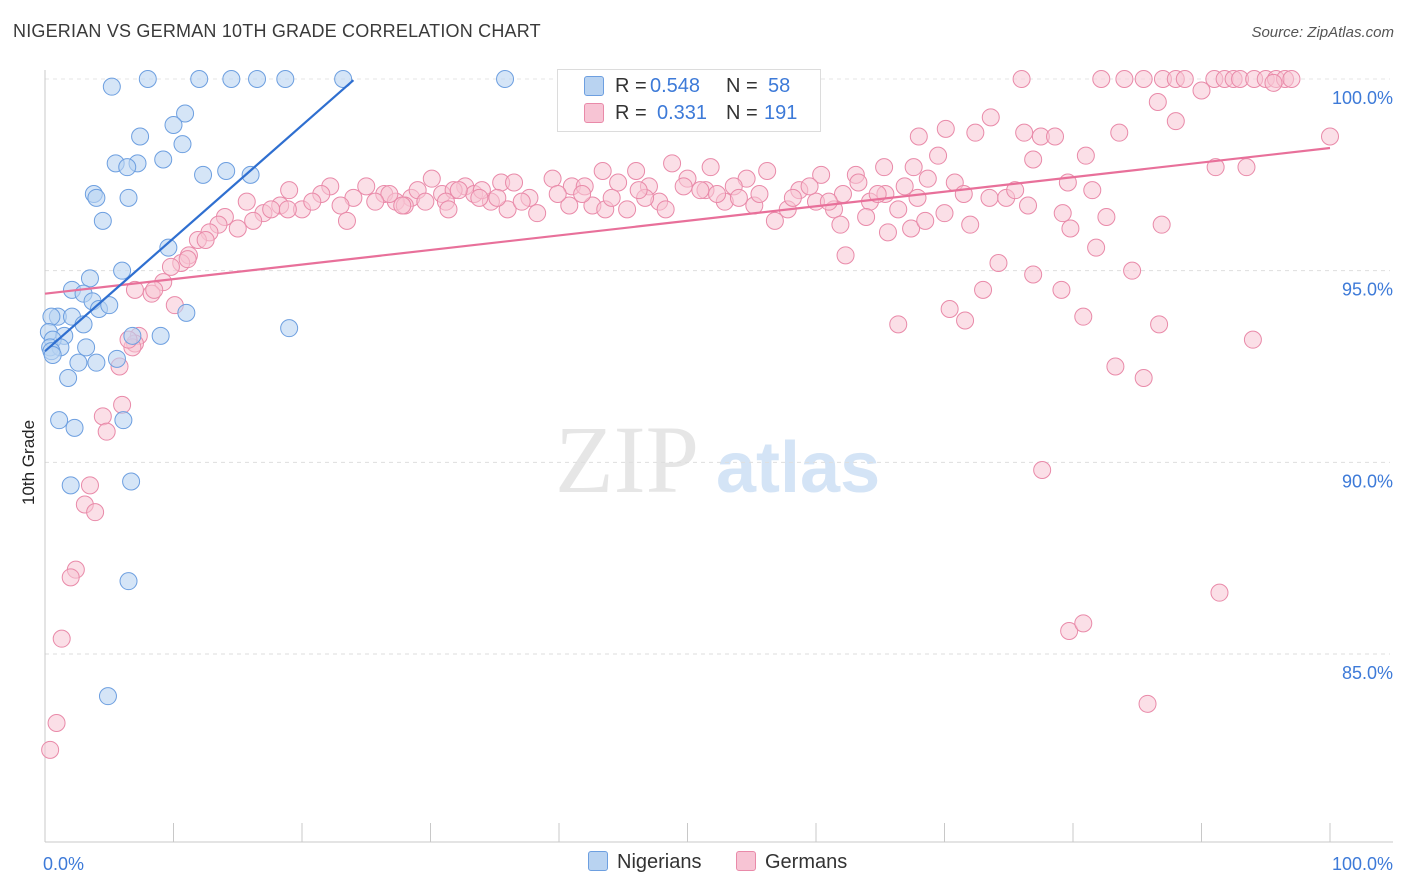 The width and height of the screenshot is (1406, 892). What do you see at coordinates (781, 113) in the screenshot?
I see `germans-n-value: 191` at bounding box center [781, 113].